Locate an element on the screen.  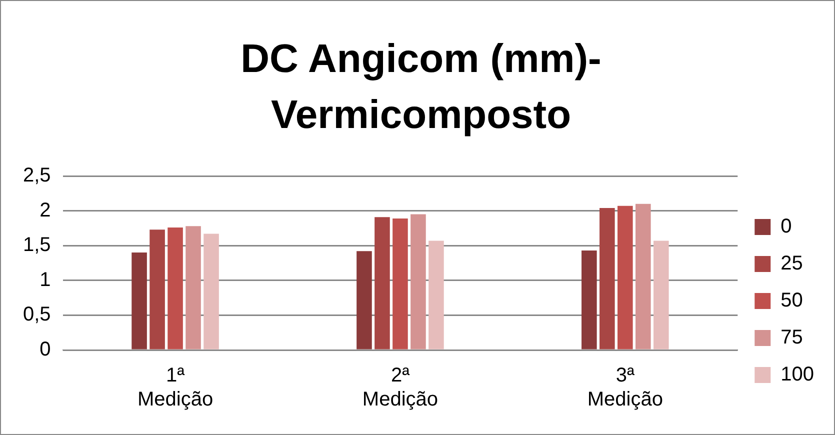
y-tick-label: 1,5 is located at coordinates (36, 245).